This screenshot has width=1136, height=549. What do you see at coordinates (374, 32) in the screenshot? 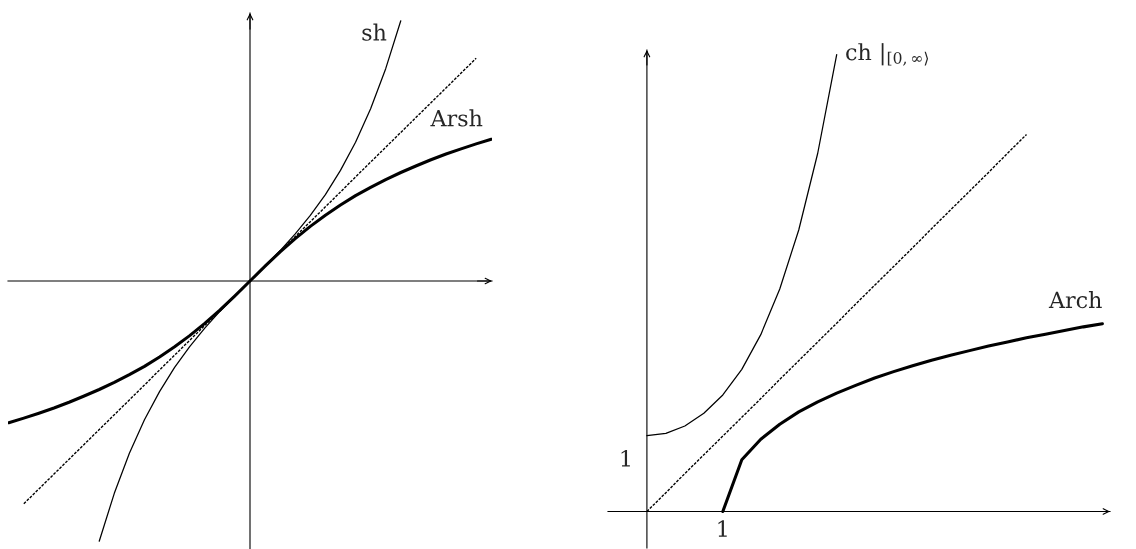
I see `series-label: sh` at bounding box center [374, 32].